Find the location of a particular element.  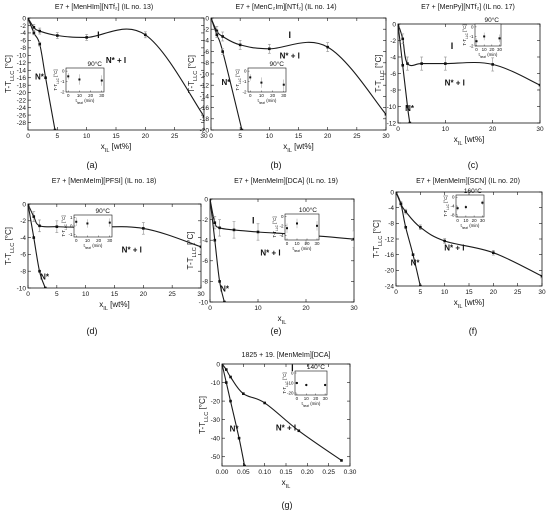

inset-y-tick-label: -4 is located at coordinates (452, 206).